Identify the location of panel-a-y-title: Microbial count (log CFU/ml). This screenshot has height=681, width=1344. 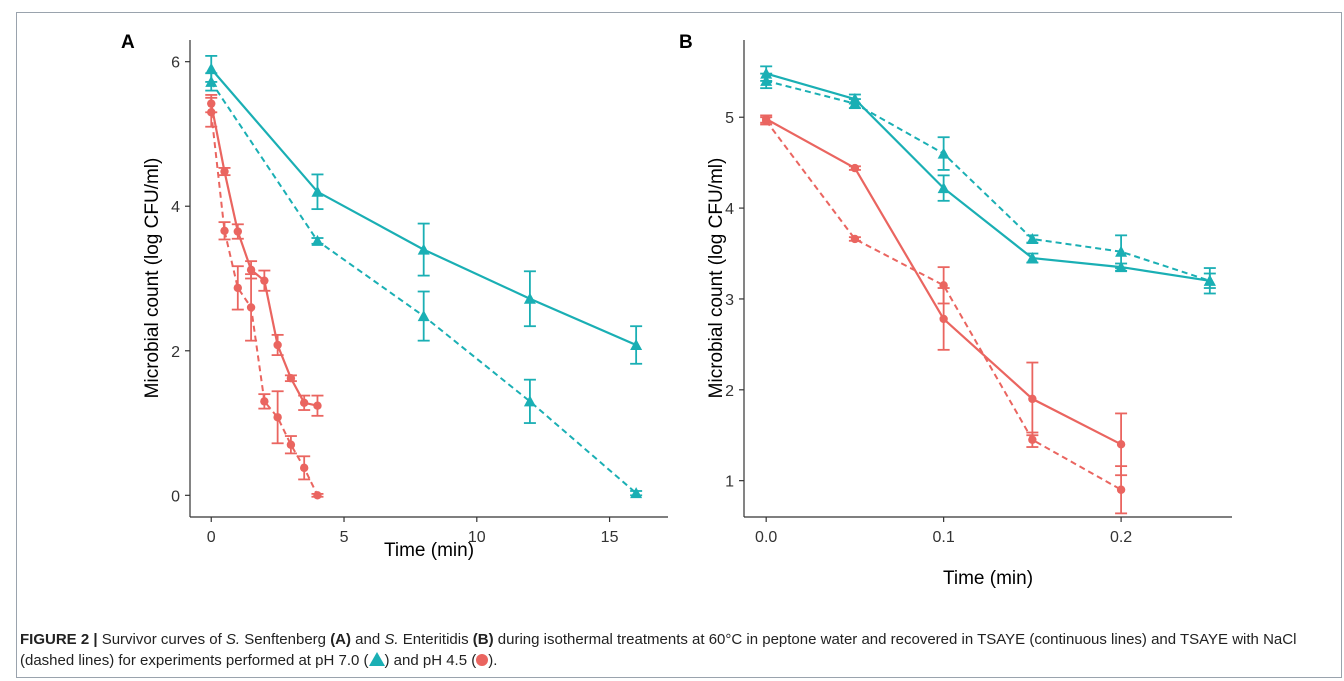
(152, 278).